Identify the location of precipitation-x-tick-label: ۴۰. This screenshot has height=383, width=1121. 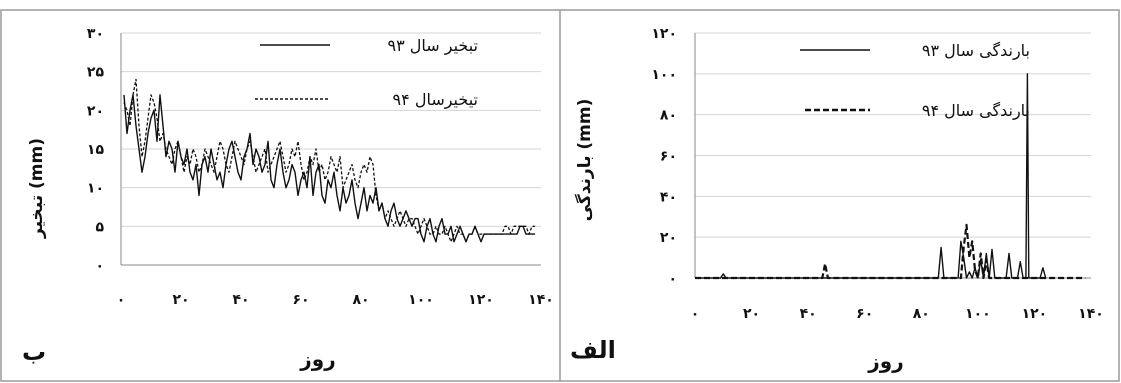
(808, 314).